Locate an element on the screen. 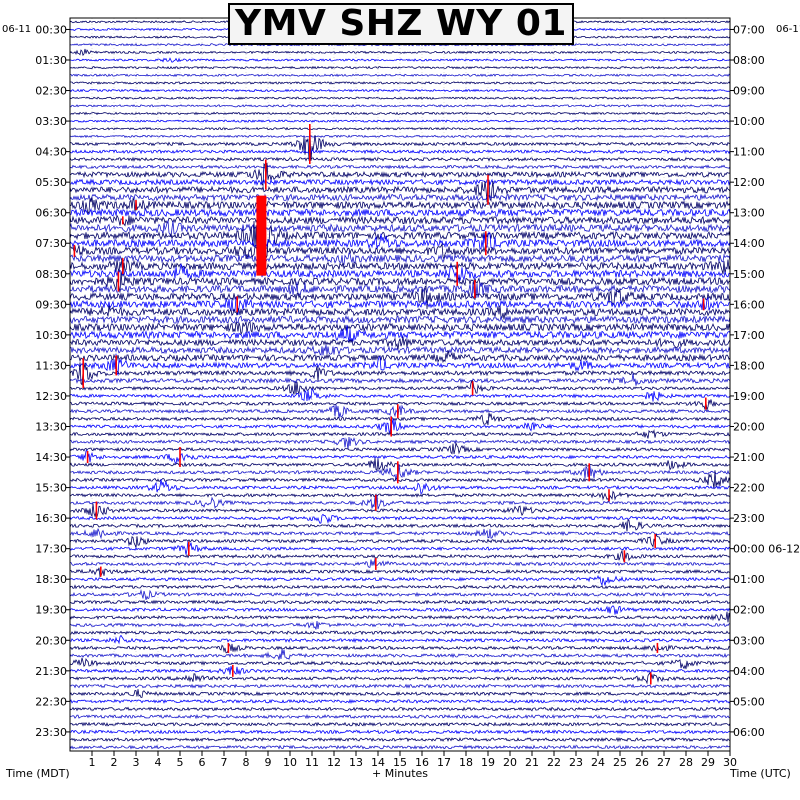 Image resolution: width=800 pixels, height=800 pixels. station-title-box: YMV SHZ WY 01 is located at coordinates (401, 24).